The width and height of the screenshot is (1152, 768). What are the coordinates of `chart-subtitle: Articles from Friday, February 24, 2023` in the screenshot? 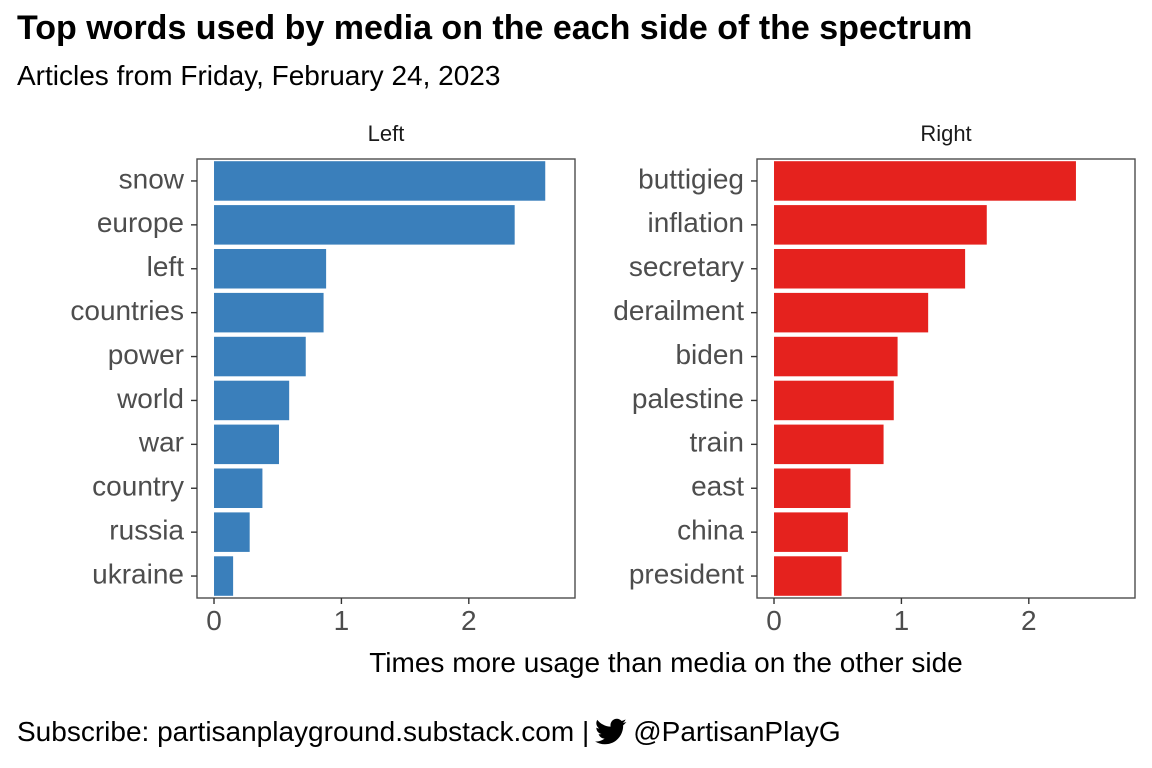 It's located at (259, 75).